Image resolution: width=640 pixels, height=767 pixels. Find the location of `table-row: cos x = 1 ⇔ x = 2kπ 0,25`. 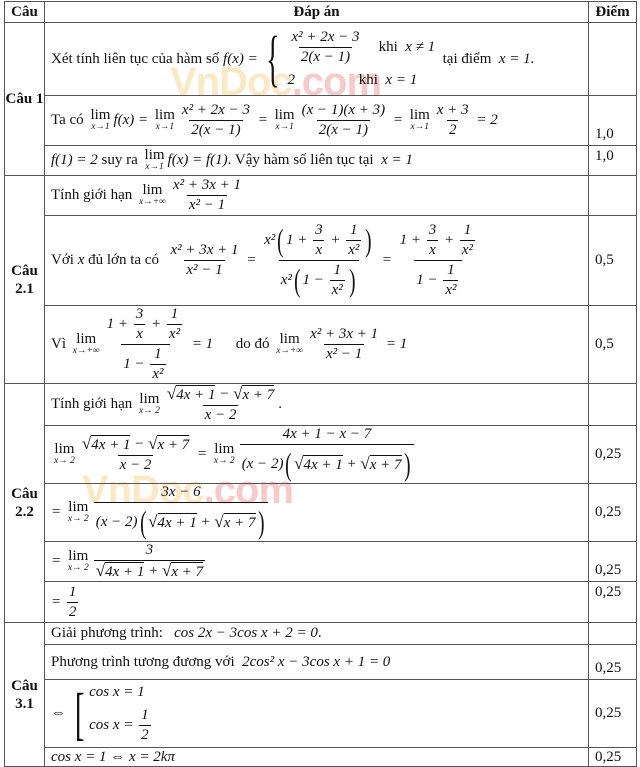

table-row: cos x = 1 ⇔ x = 2kπ 0,25 is located at coordinates (321, 757).